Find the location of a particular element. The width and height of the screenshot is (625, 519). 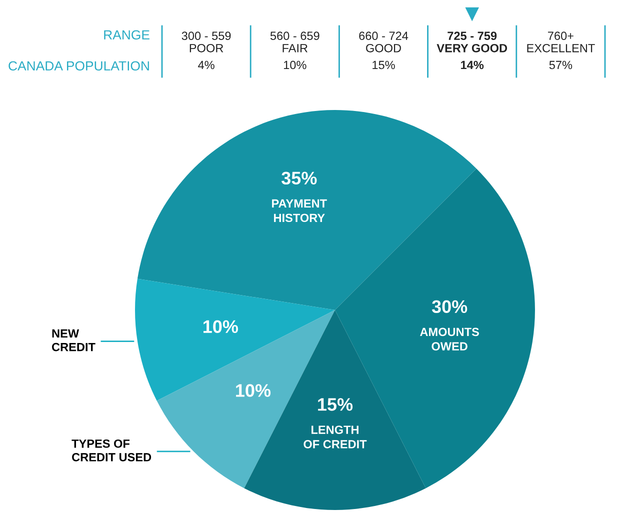

text: RANGE is located at coordinates (127, 35).